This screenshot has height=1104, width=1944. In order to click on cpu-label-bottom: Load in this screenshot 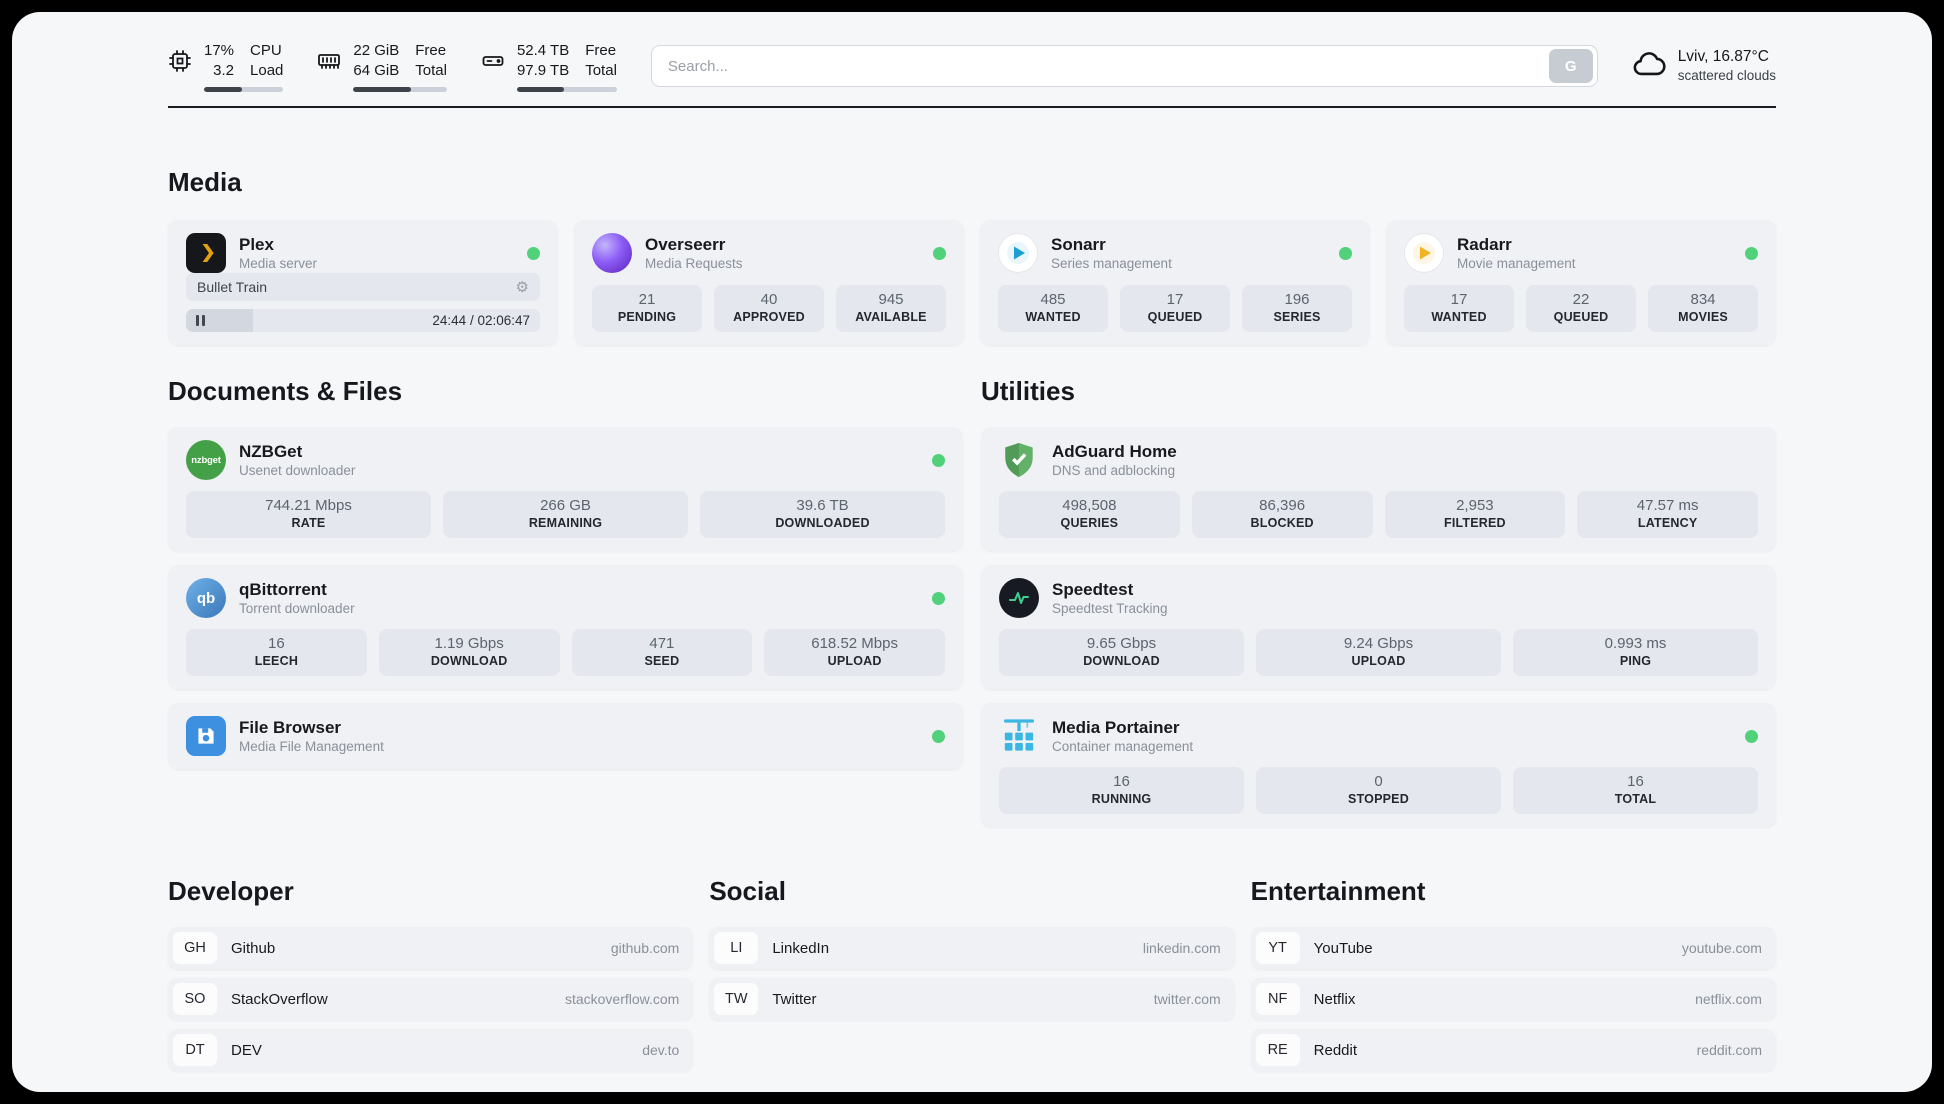, I will do `click(267, 70)`.